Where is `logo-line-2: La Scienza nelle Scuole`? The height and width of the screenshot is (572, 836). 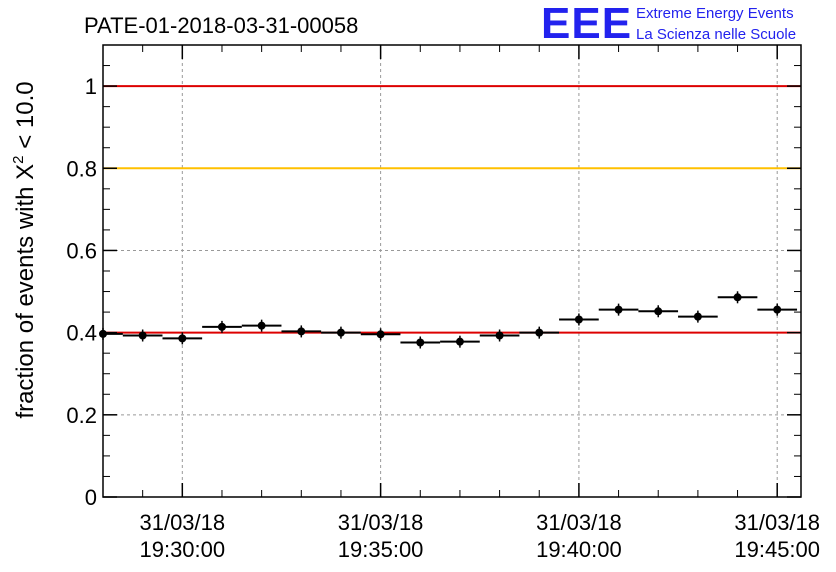
logo-line-2: La Scienza nelle Scuole is located at coordinates (716, 34).